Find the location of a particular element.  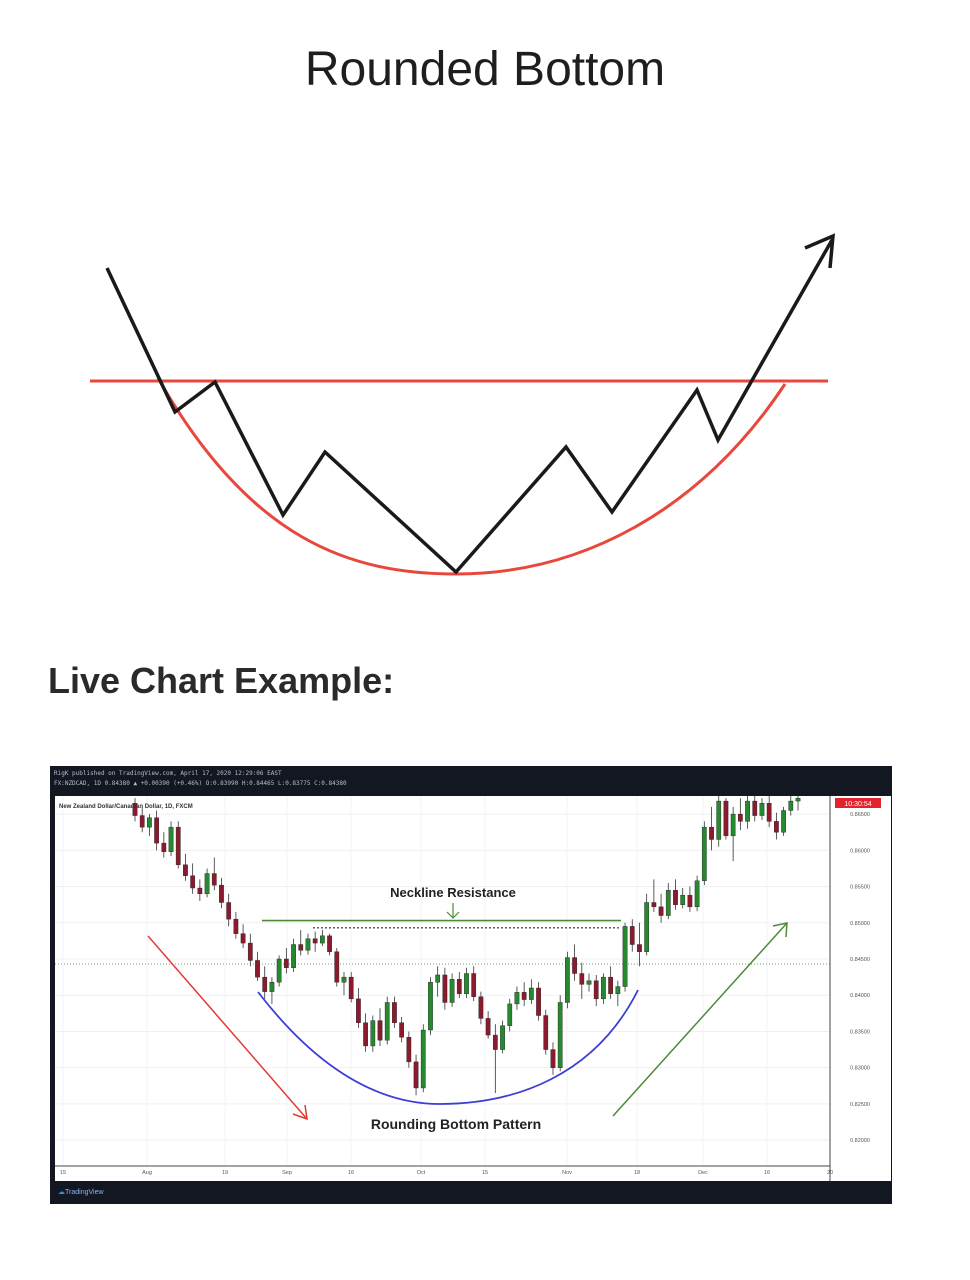

uptrend-arrowhead-icon is located at coordinates (780, 930).